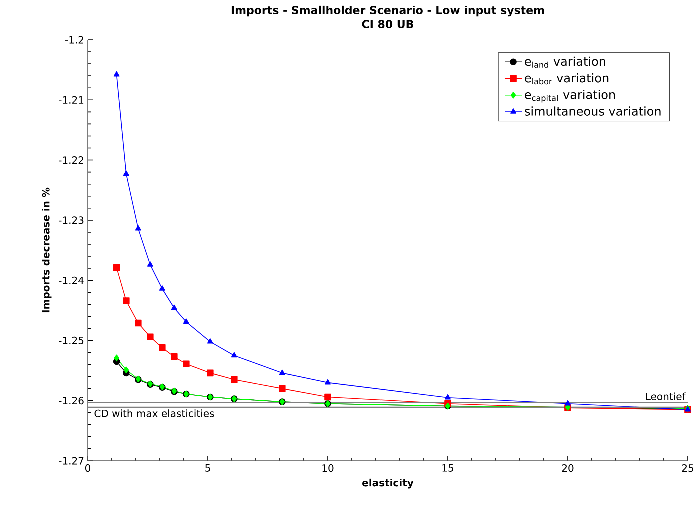  What do you see at coordinates (568, 468) in the screenshot?
I see `x-tick-label: 20` at bounding box center [568, 468].